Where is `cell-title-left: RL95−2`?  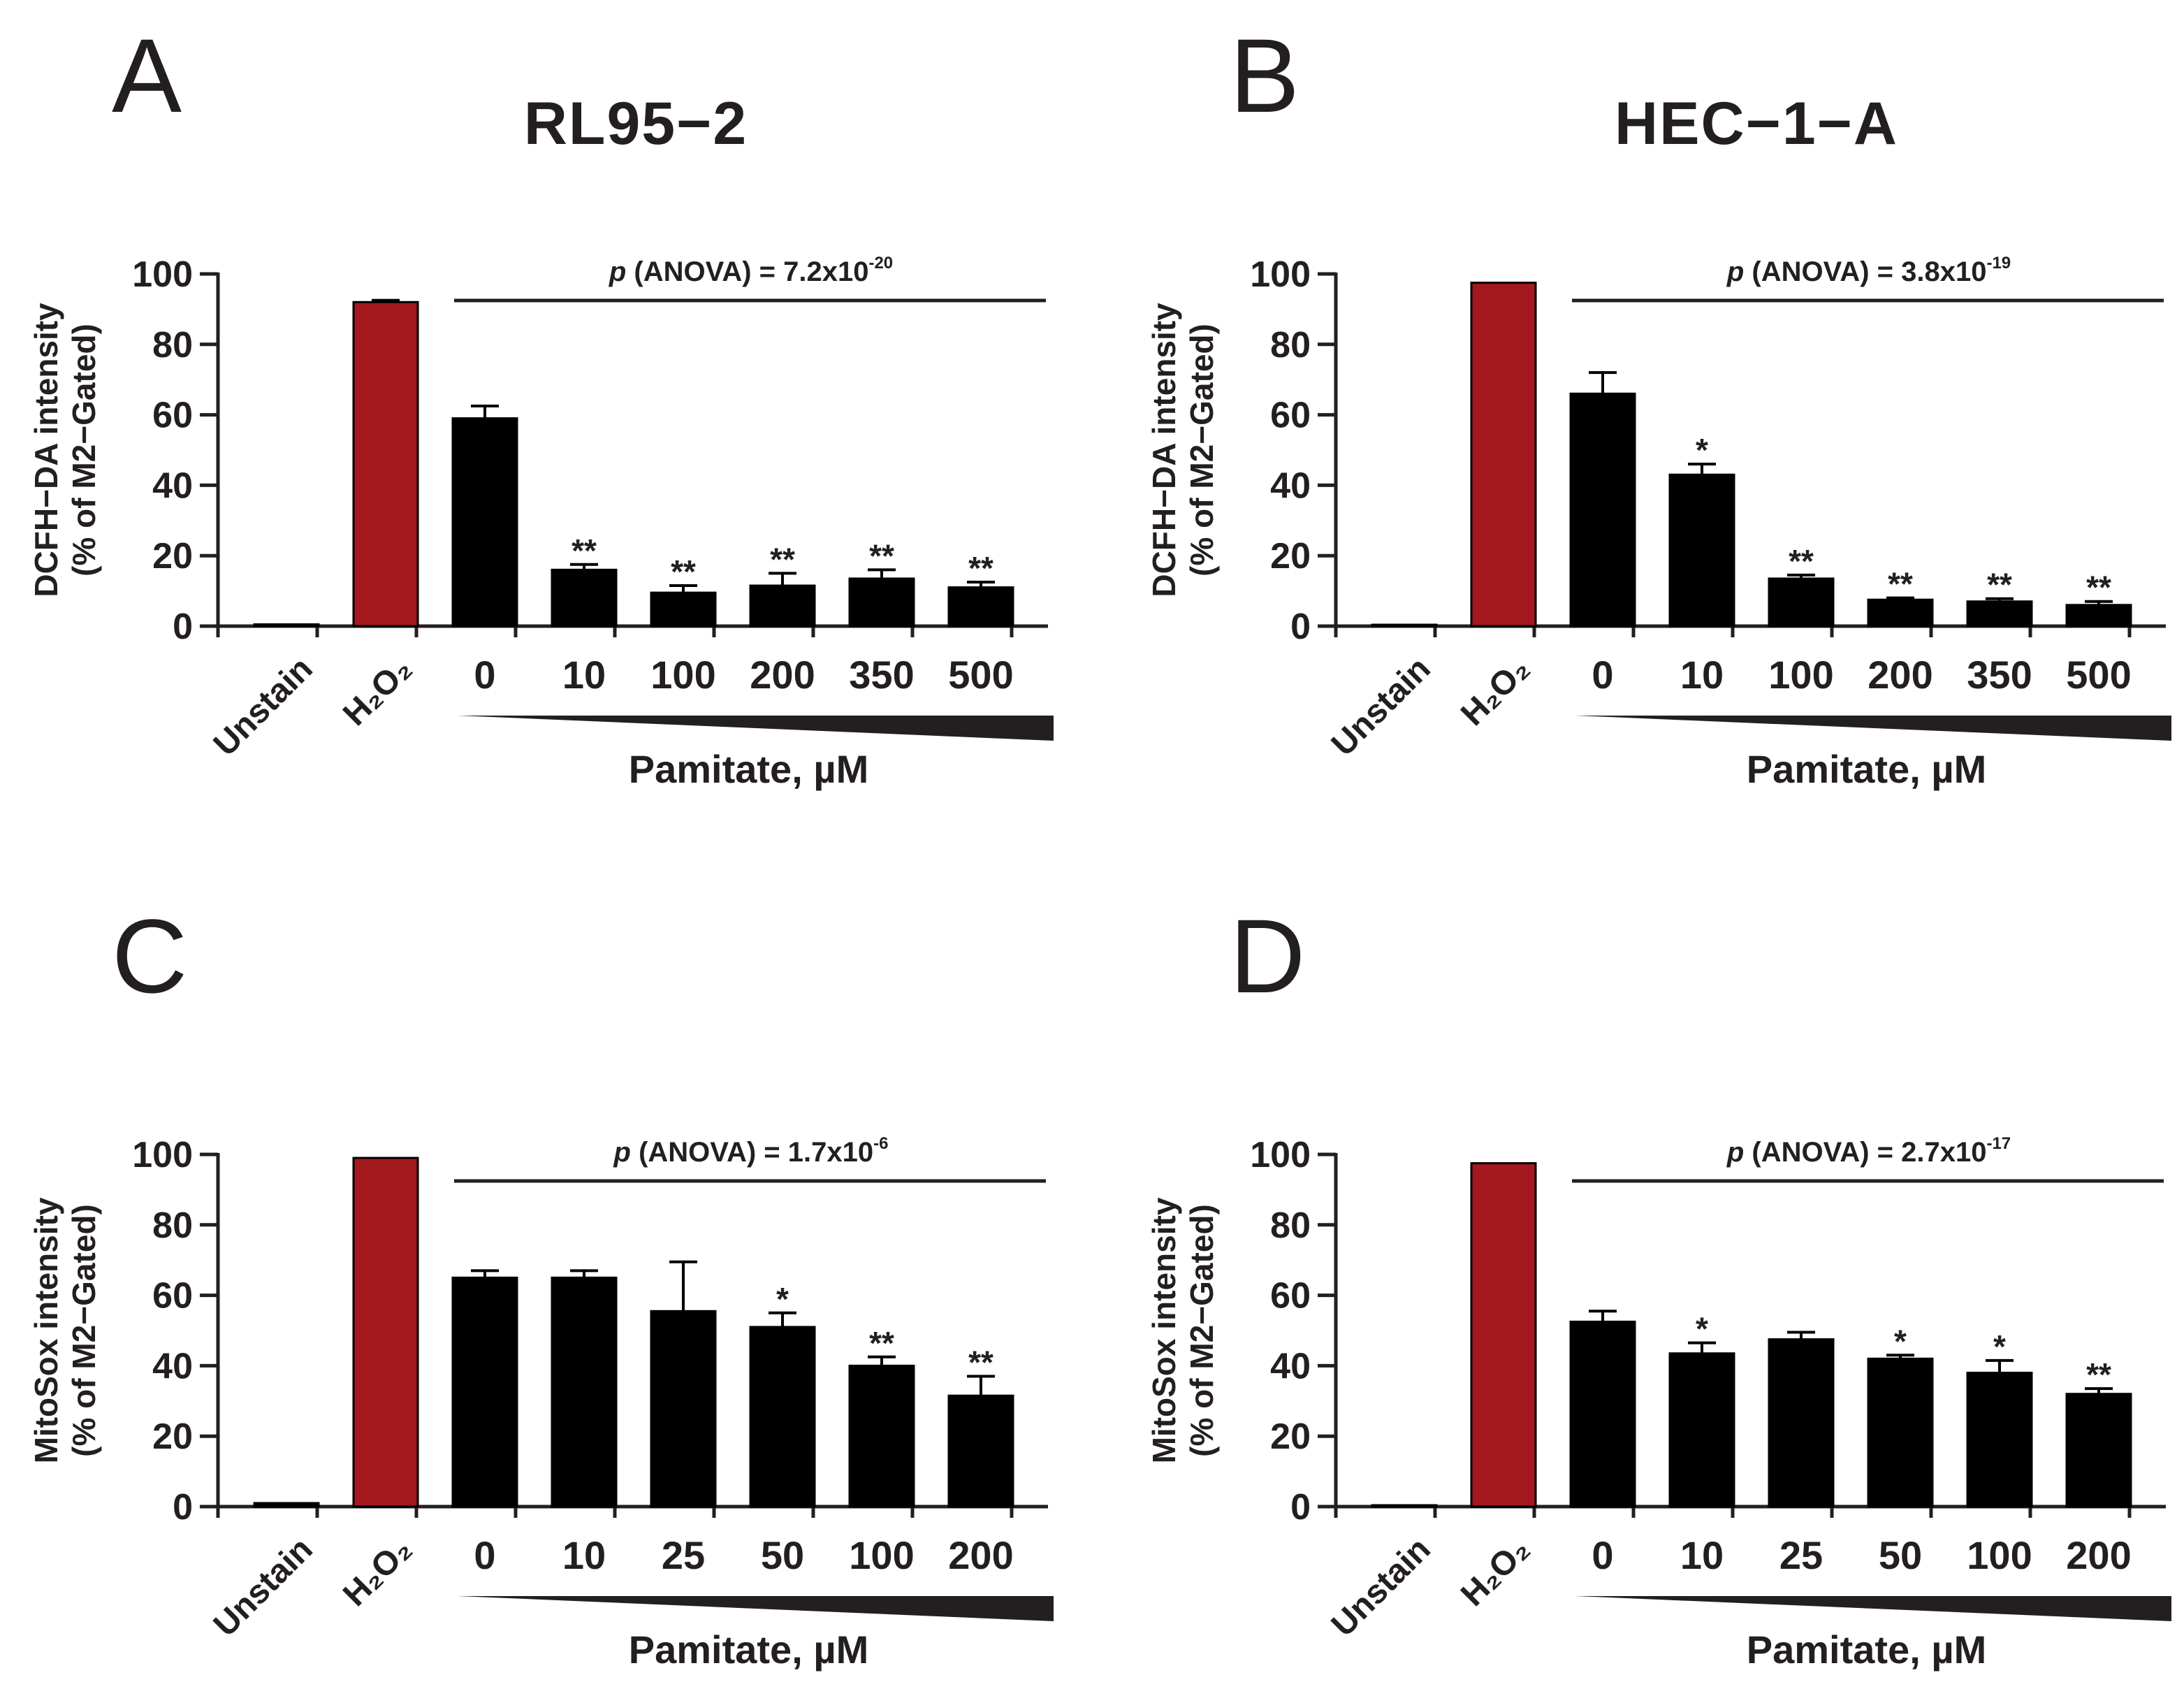
cell-title-left: RL95−2 is located at coordinates (636, 124).